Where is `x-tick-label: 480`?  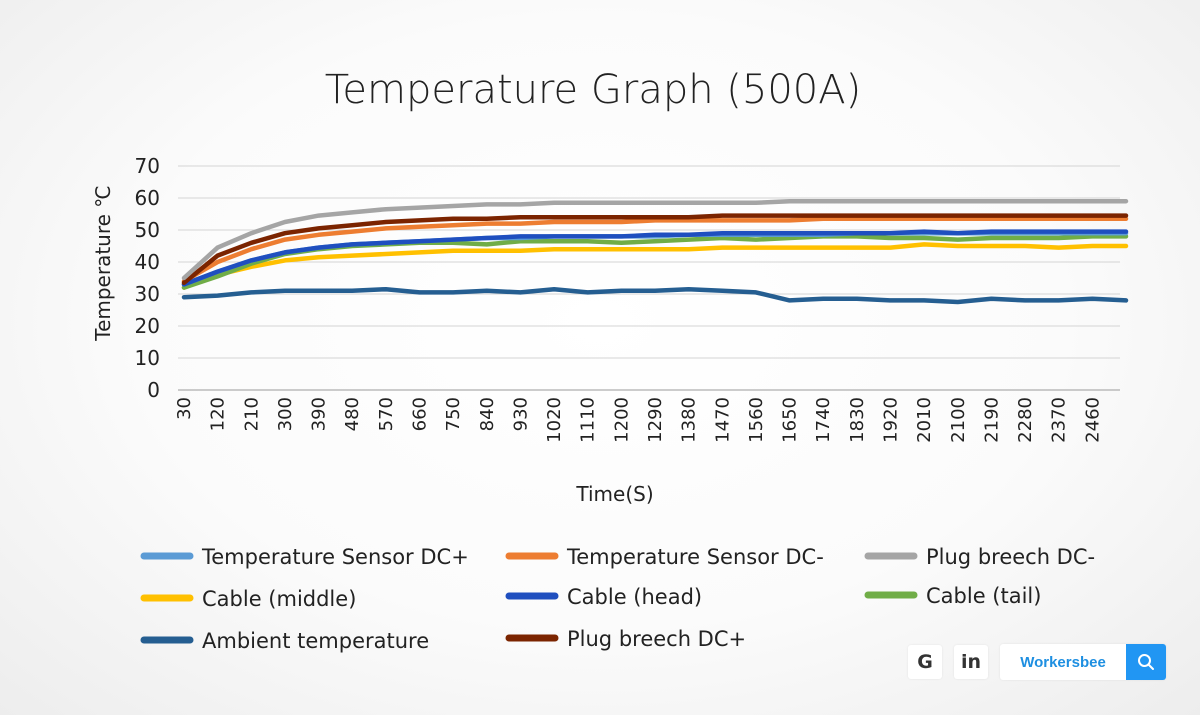 x-tick-label: 480 is located at coordinates (352, 414).